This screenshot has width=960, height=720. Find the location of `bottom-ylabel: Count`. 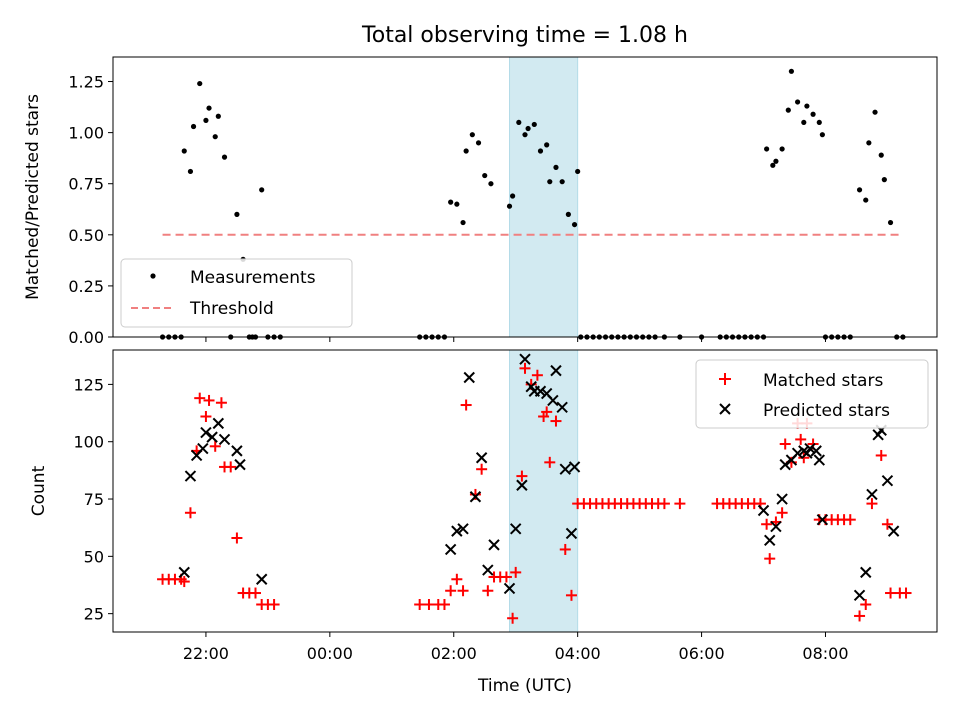

bottom-ylabel: Count is located at coordinates (39, 490).